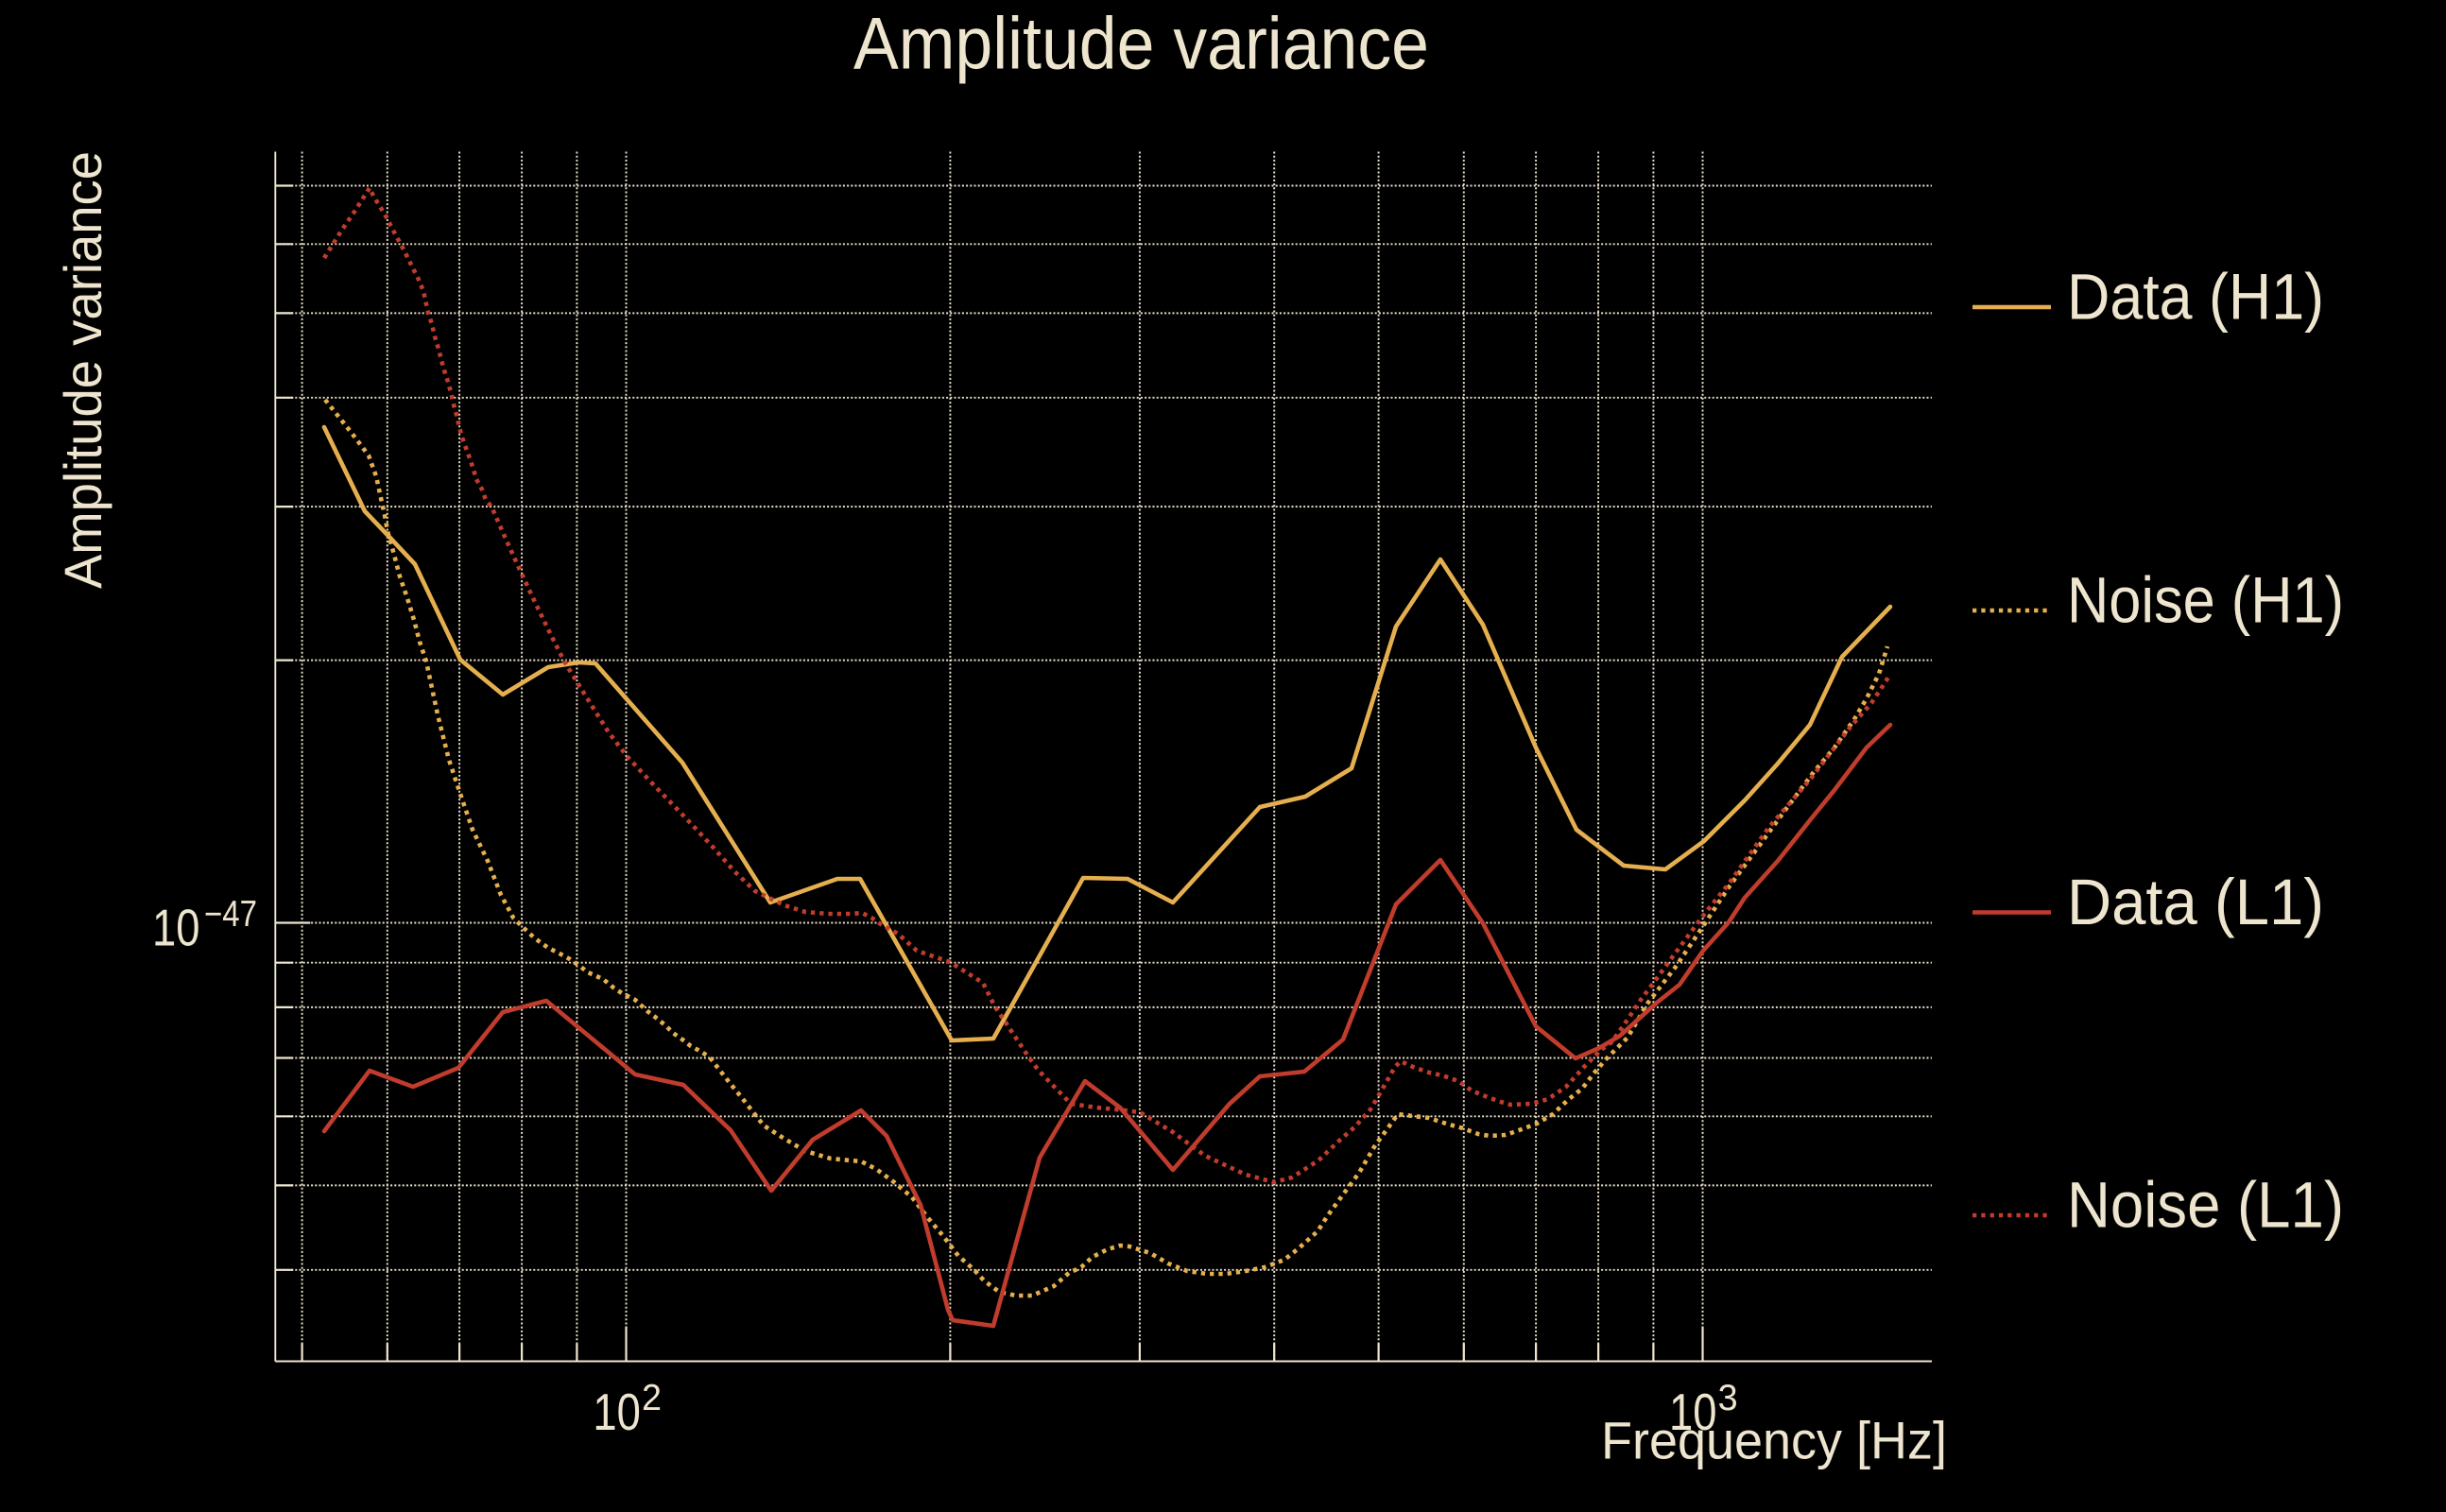 The height and width of the screenshot is (1512, 2446). I want to click on svg-text: Noise (L1), so click(2205, 1204).